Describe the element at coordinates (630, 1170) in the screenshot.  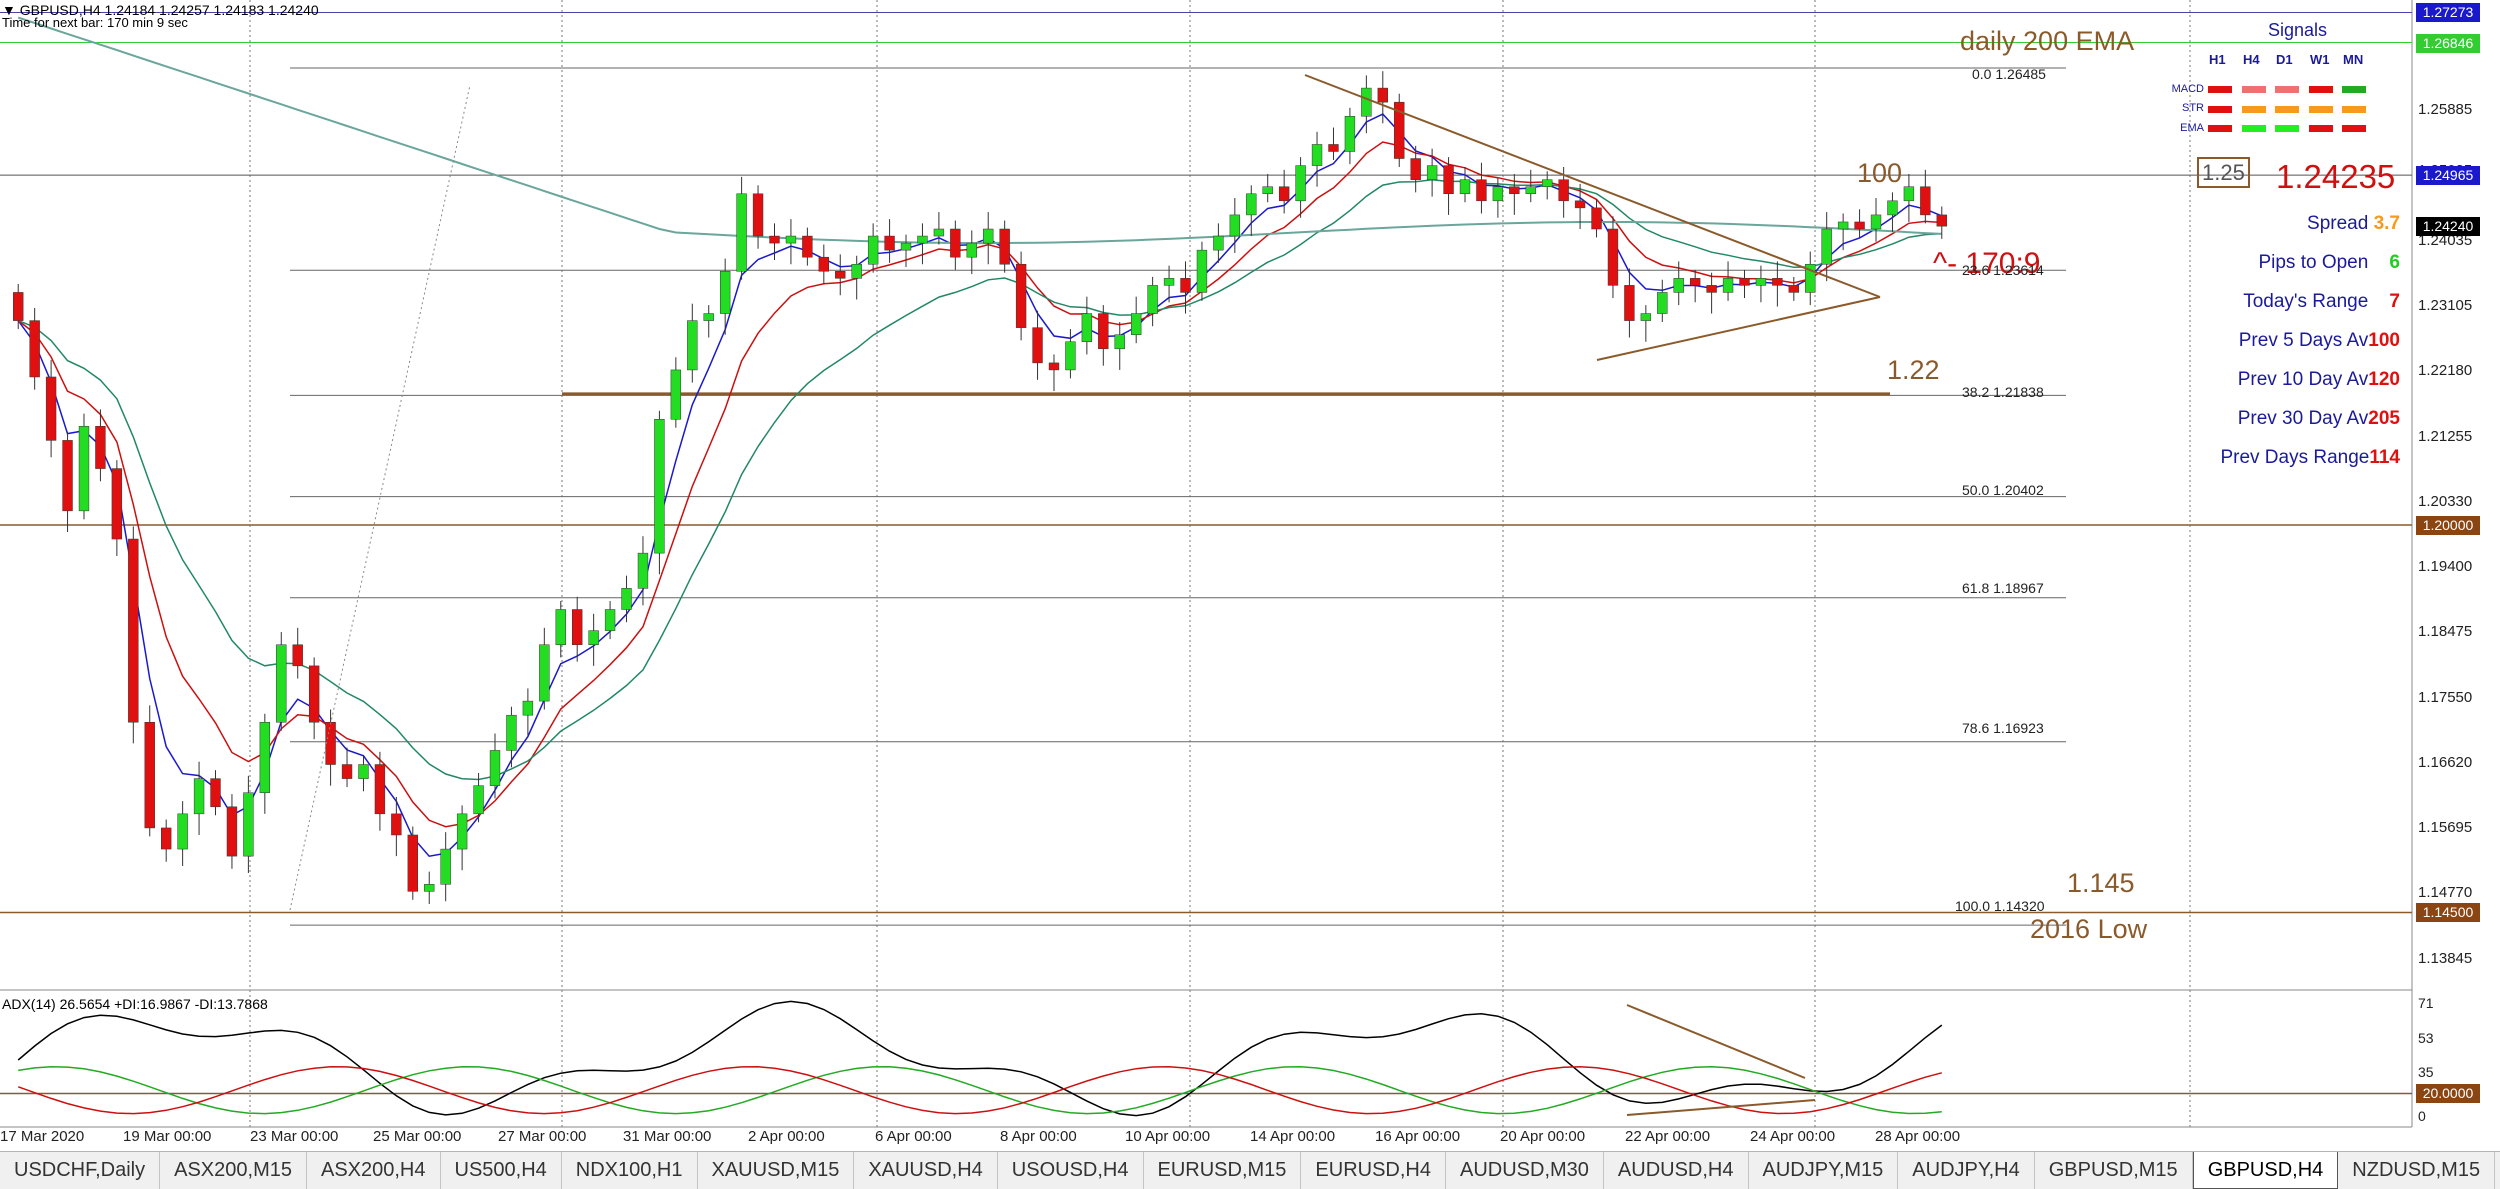
I see `chart-tab-ndx100-h1: NDX100,H1` at that location.